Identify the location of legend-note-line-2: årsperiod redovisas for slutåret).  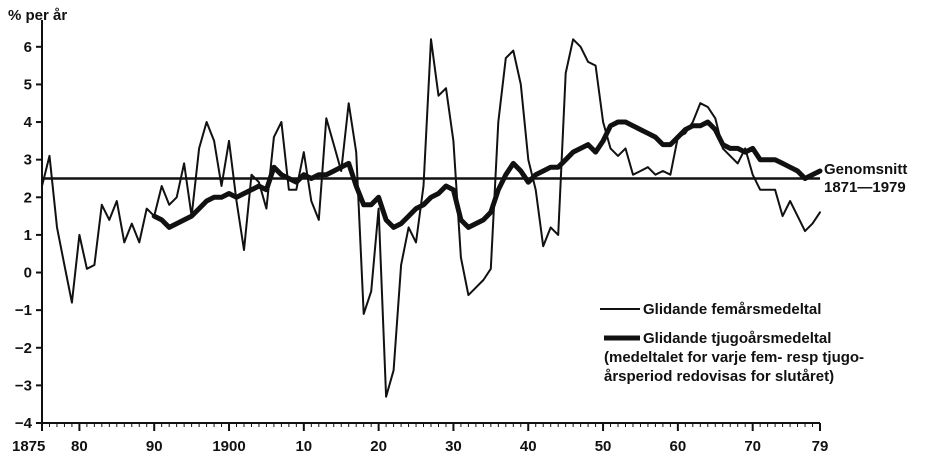
(719, 376).